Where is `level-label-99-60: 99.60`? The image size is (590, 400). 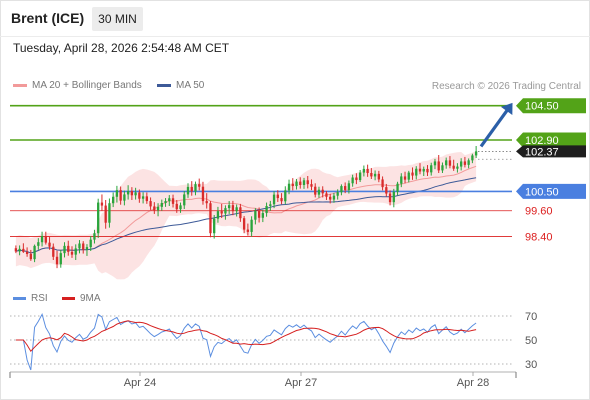
level-label-99-60: 99.60 is located at coordinates (539, 212).